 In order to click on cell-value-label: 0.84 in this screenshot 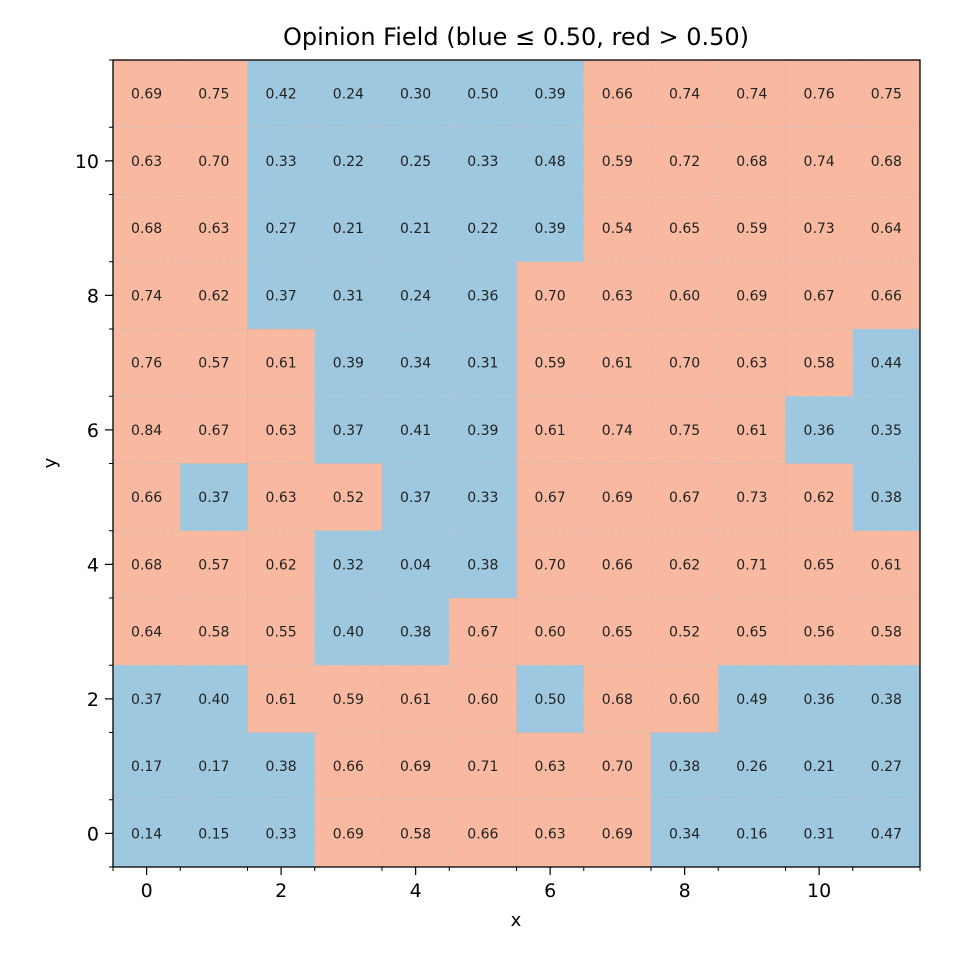, I will do `click(146, 431)`.